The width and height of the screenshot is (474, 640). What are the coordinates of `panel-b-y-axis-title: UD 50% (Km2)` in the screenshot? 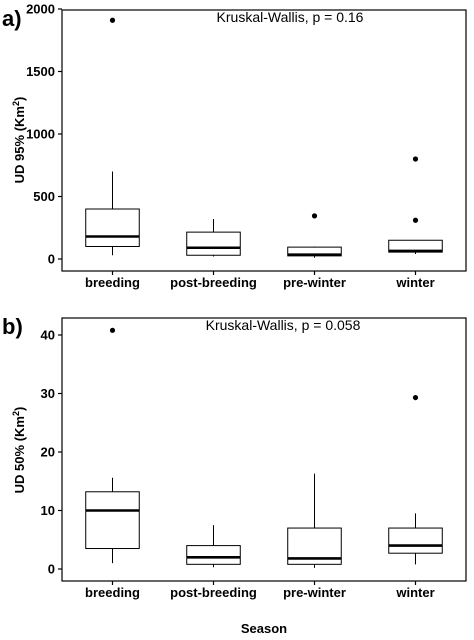 It's located at (19, 450).